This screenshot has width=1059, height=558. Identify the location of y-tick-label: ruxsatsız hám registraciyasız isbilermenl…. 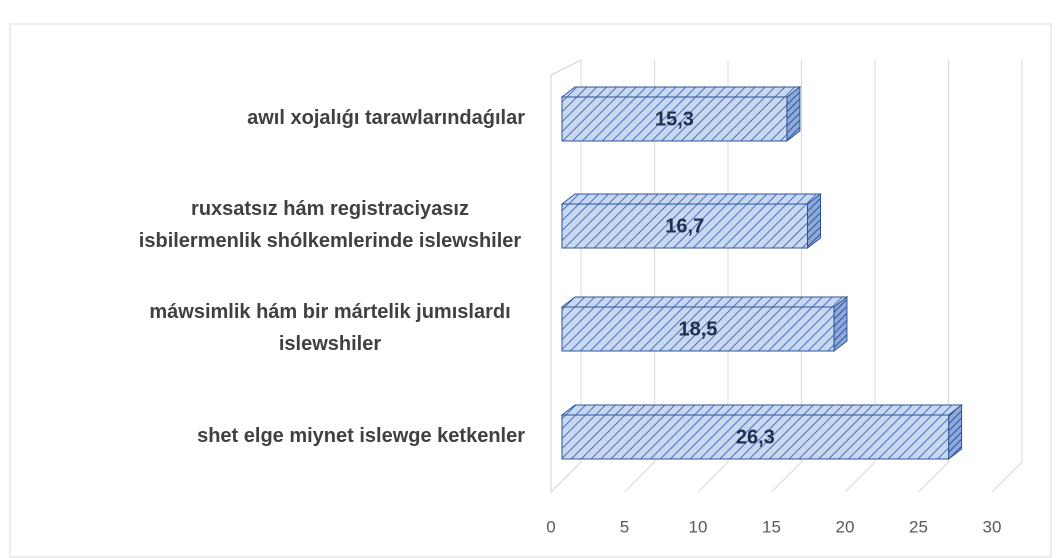
(330, 225).